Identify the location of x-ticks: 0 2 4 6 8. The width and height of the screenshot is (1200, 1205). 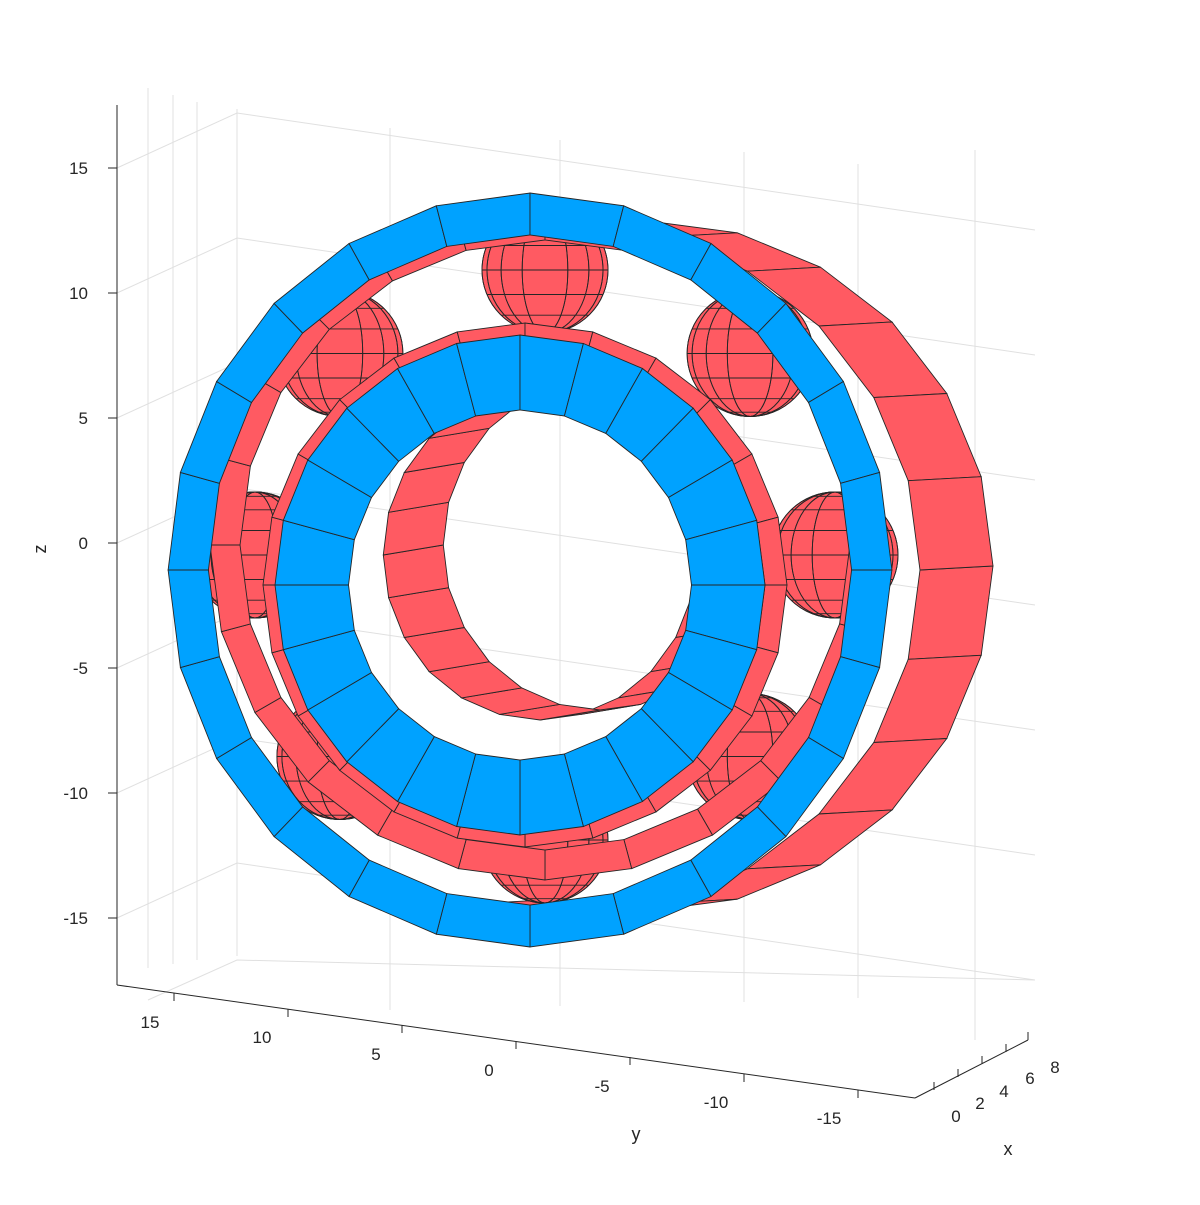
(996, 1079).